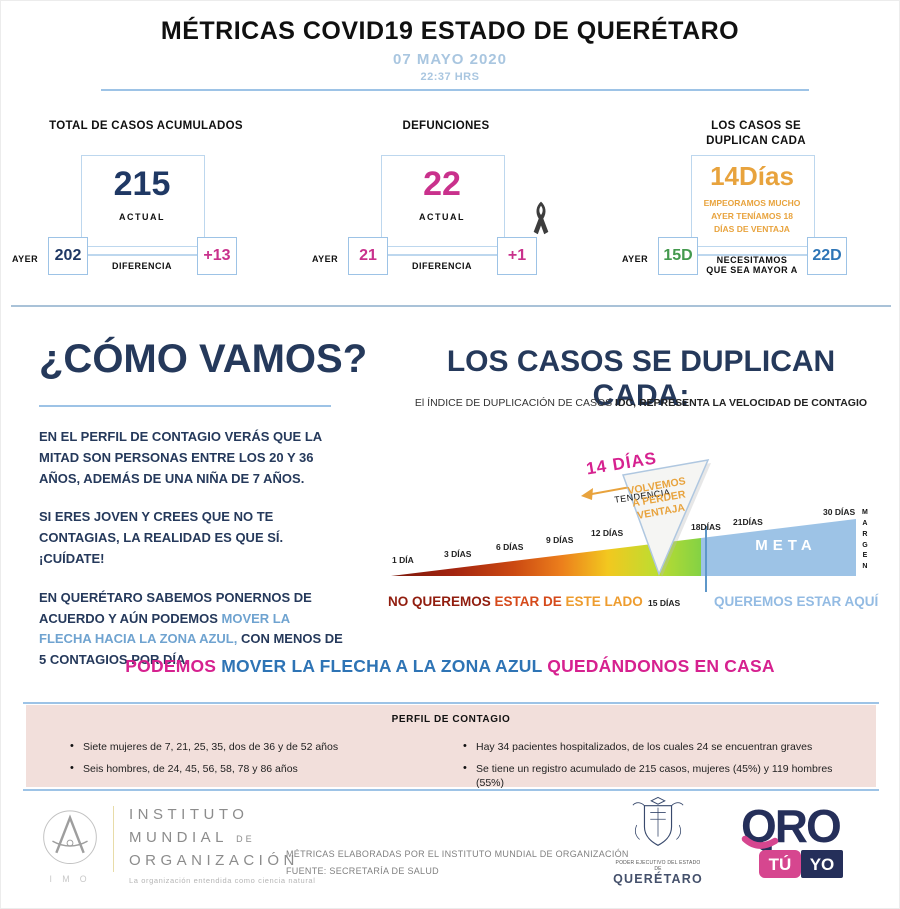 The image size is (900, 909). What do you see at coordinates (446, 126) in the screenshot?
I see `metric-title: DEFUNCIONES` at bounding box center [446, 126].